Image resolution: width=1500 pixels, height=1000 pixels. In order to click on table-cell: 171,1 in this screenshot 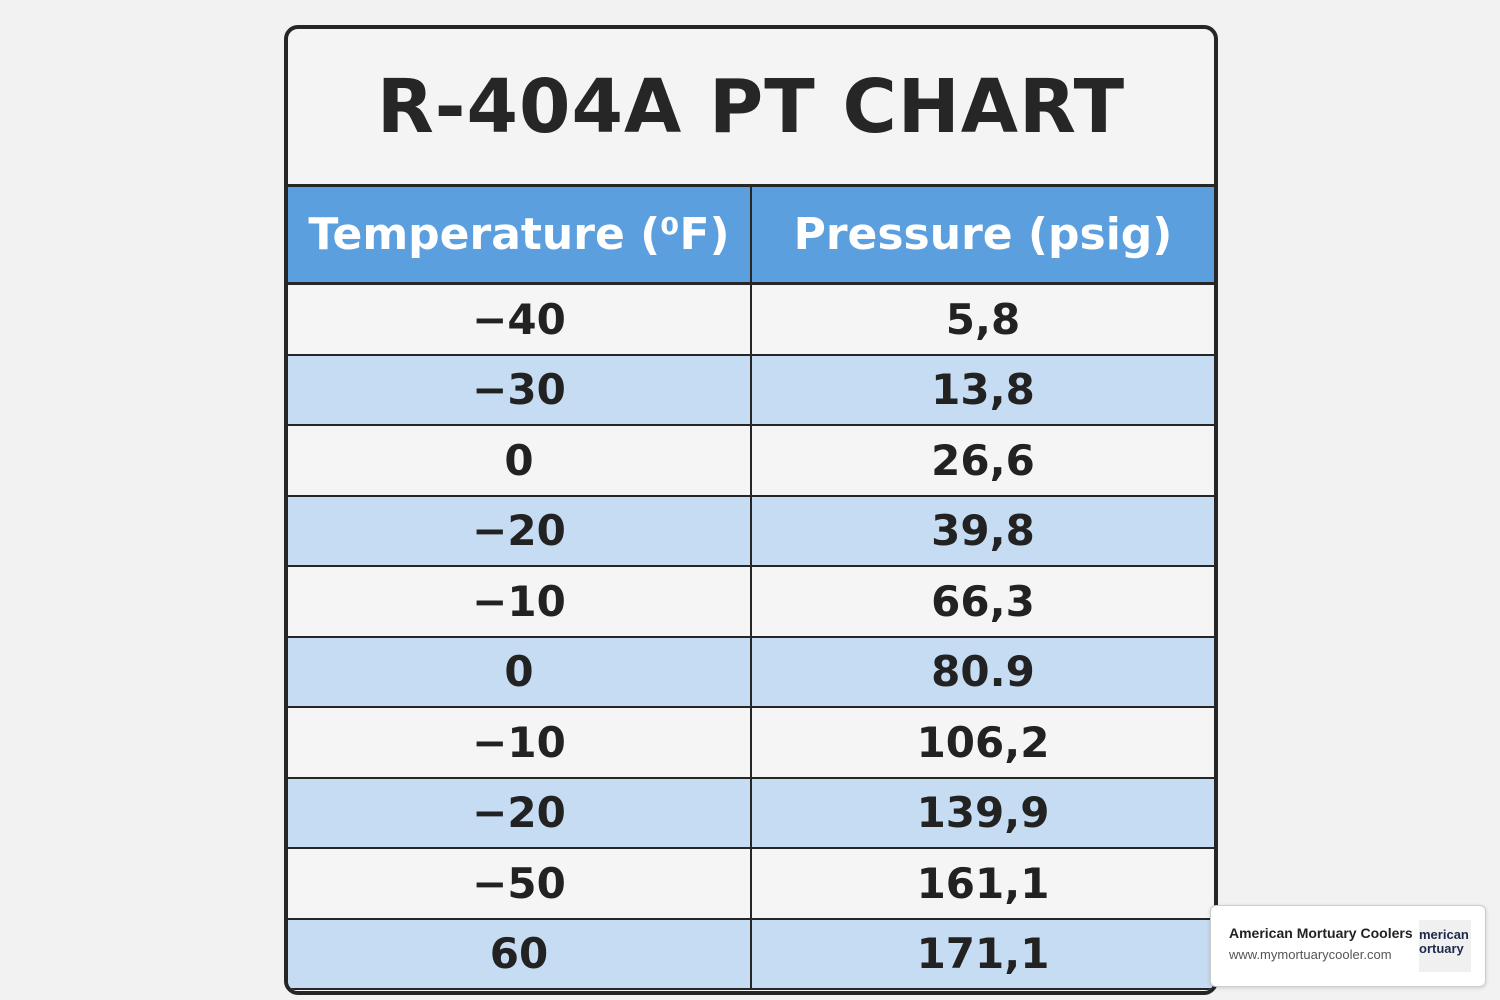, I will do `click(982, 953)`.